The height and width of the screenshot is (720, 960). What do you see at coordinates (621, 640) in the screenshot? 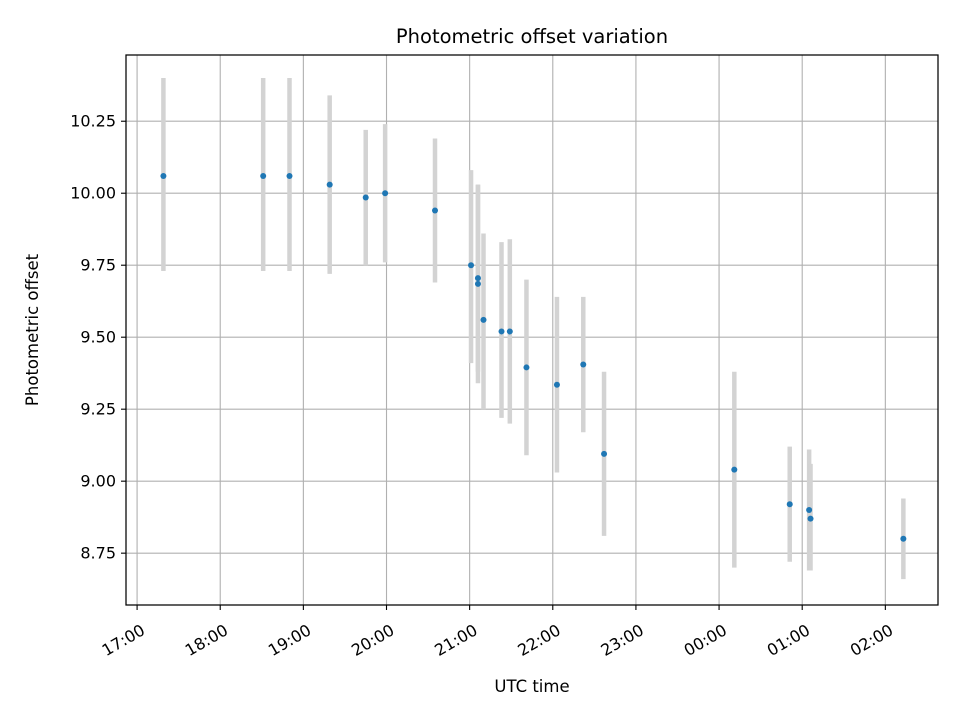
I see `x-tick-label: 23:00` at bounding box center [621, 640].